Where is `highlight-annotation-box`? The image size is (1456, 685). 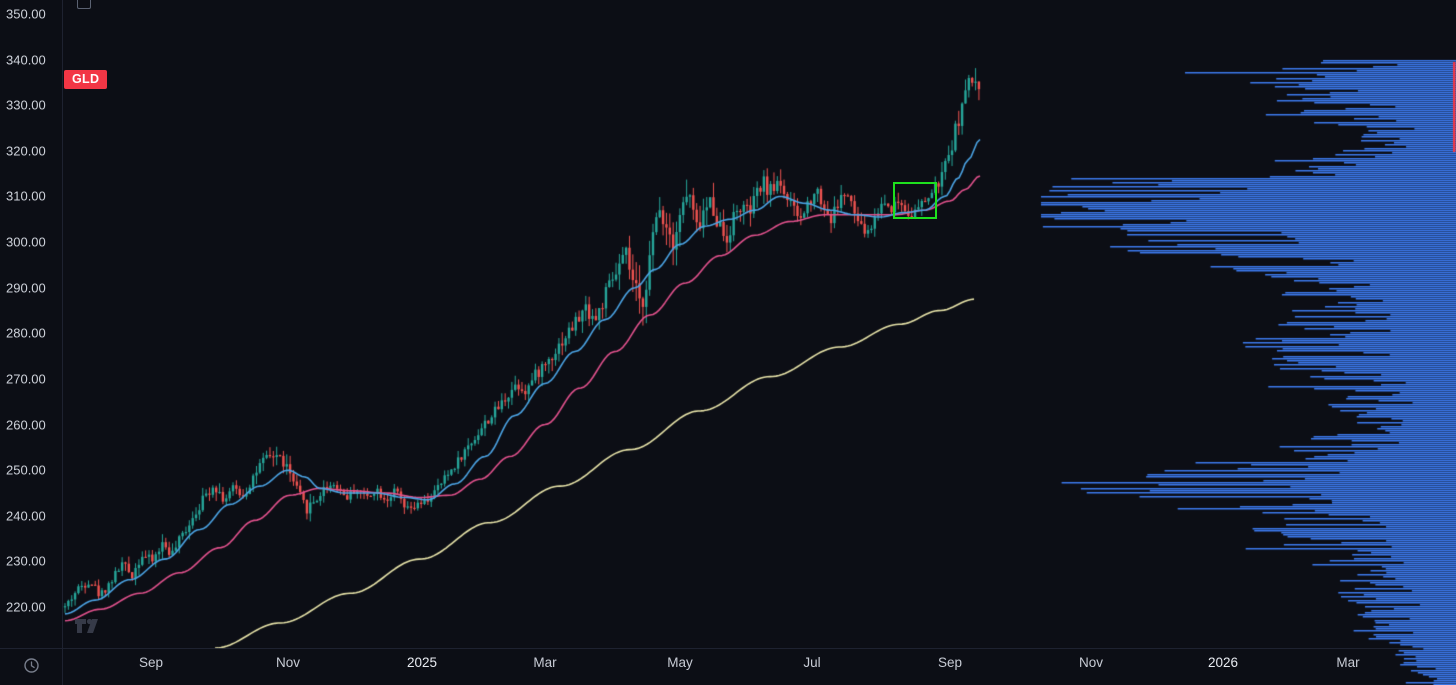
highlight-annotation-box is located at coordinates (915, 200).